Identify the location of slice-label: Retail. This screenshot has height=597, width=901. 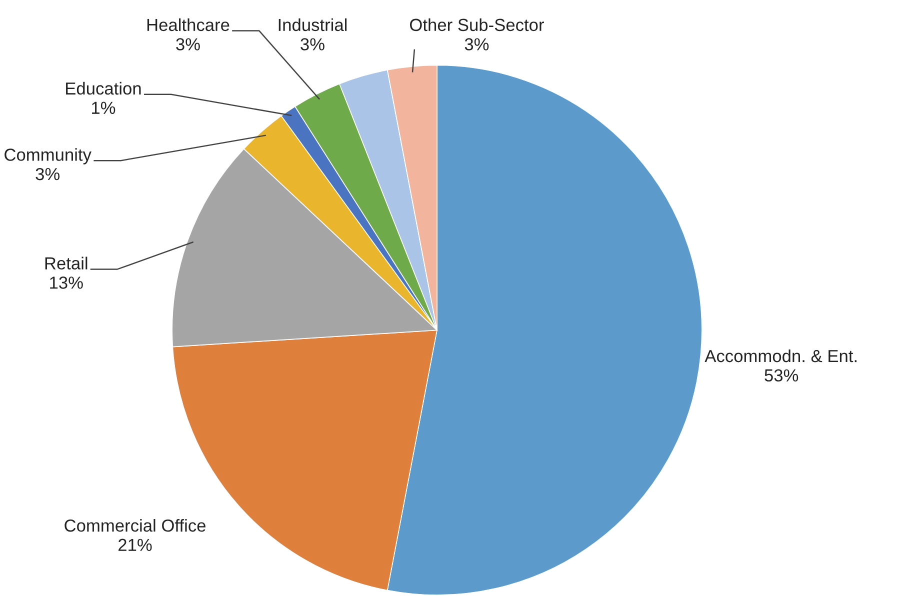
(66, 263).